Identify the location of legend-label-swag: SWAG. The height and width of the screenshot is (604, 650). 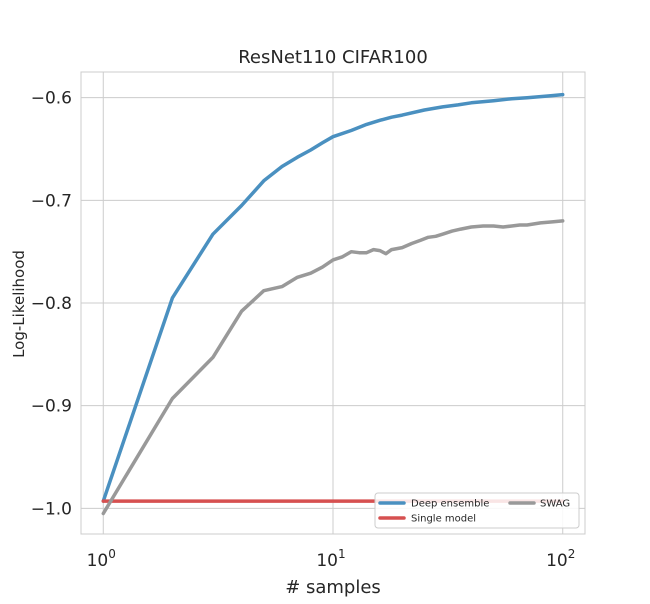
(555, 504).